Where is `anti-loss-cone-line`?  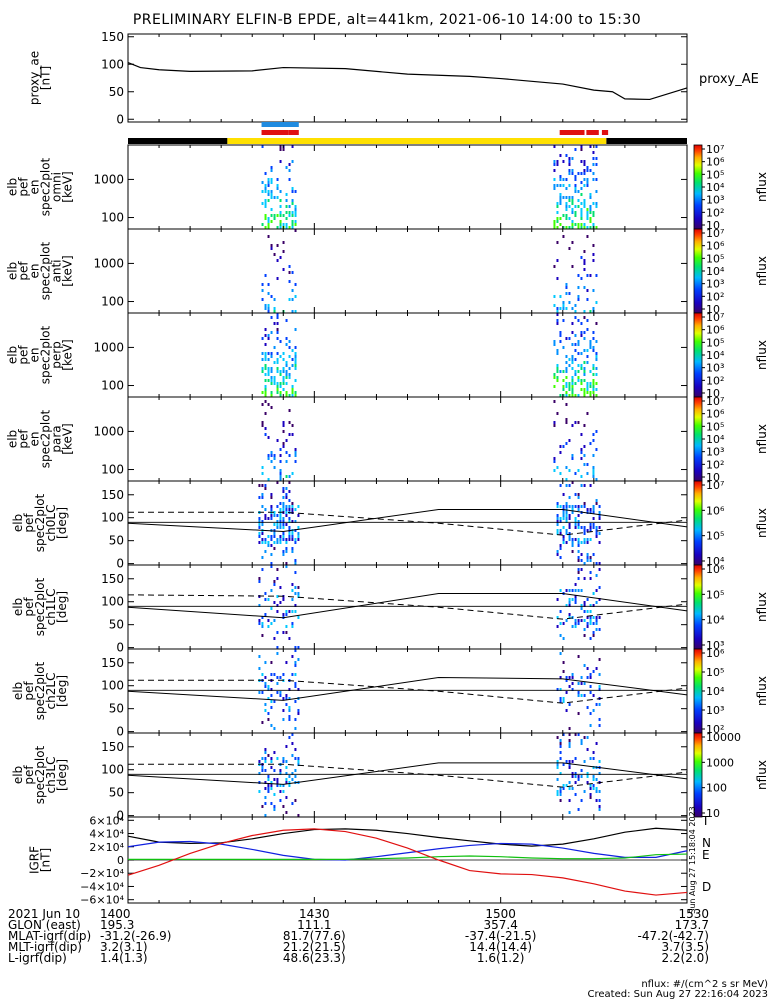 anti-loss-cone-line is located at coordinates (408, 691).